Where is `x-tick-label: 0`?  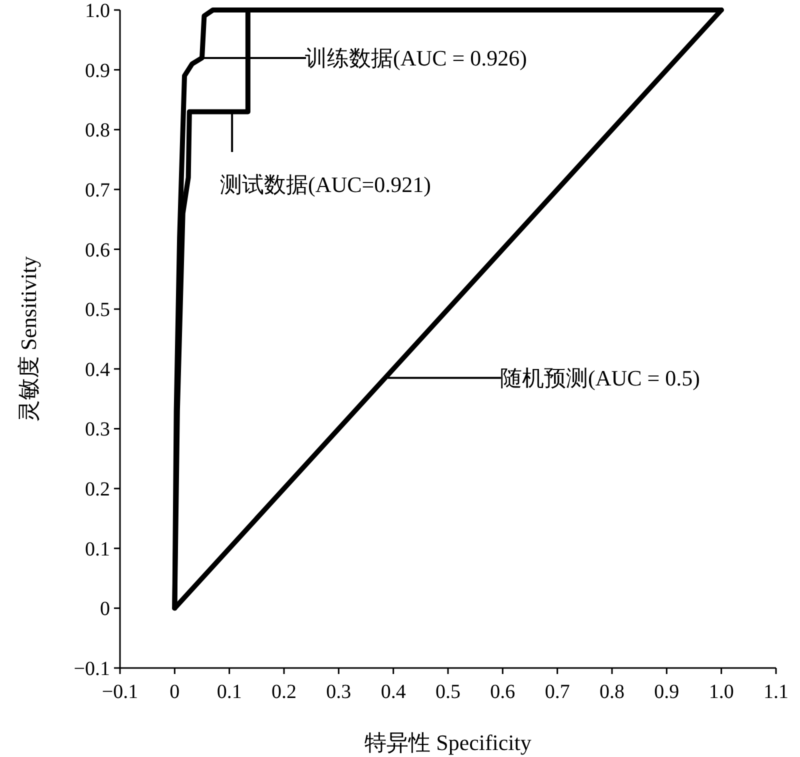 x-tick-label: 0 is located at coordinates (175, 692).